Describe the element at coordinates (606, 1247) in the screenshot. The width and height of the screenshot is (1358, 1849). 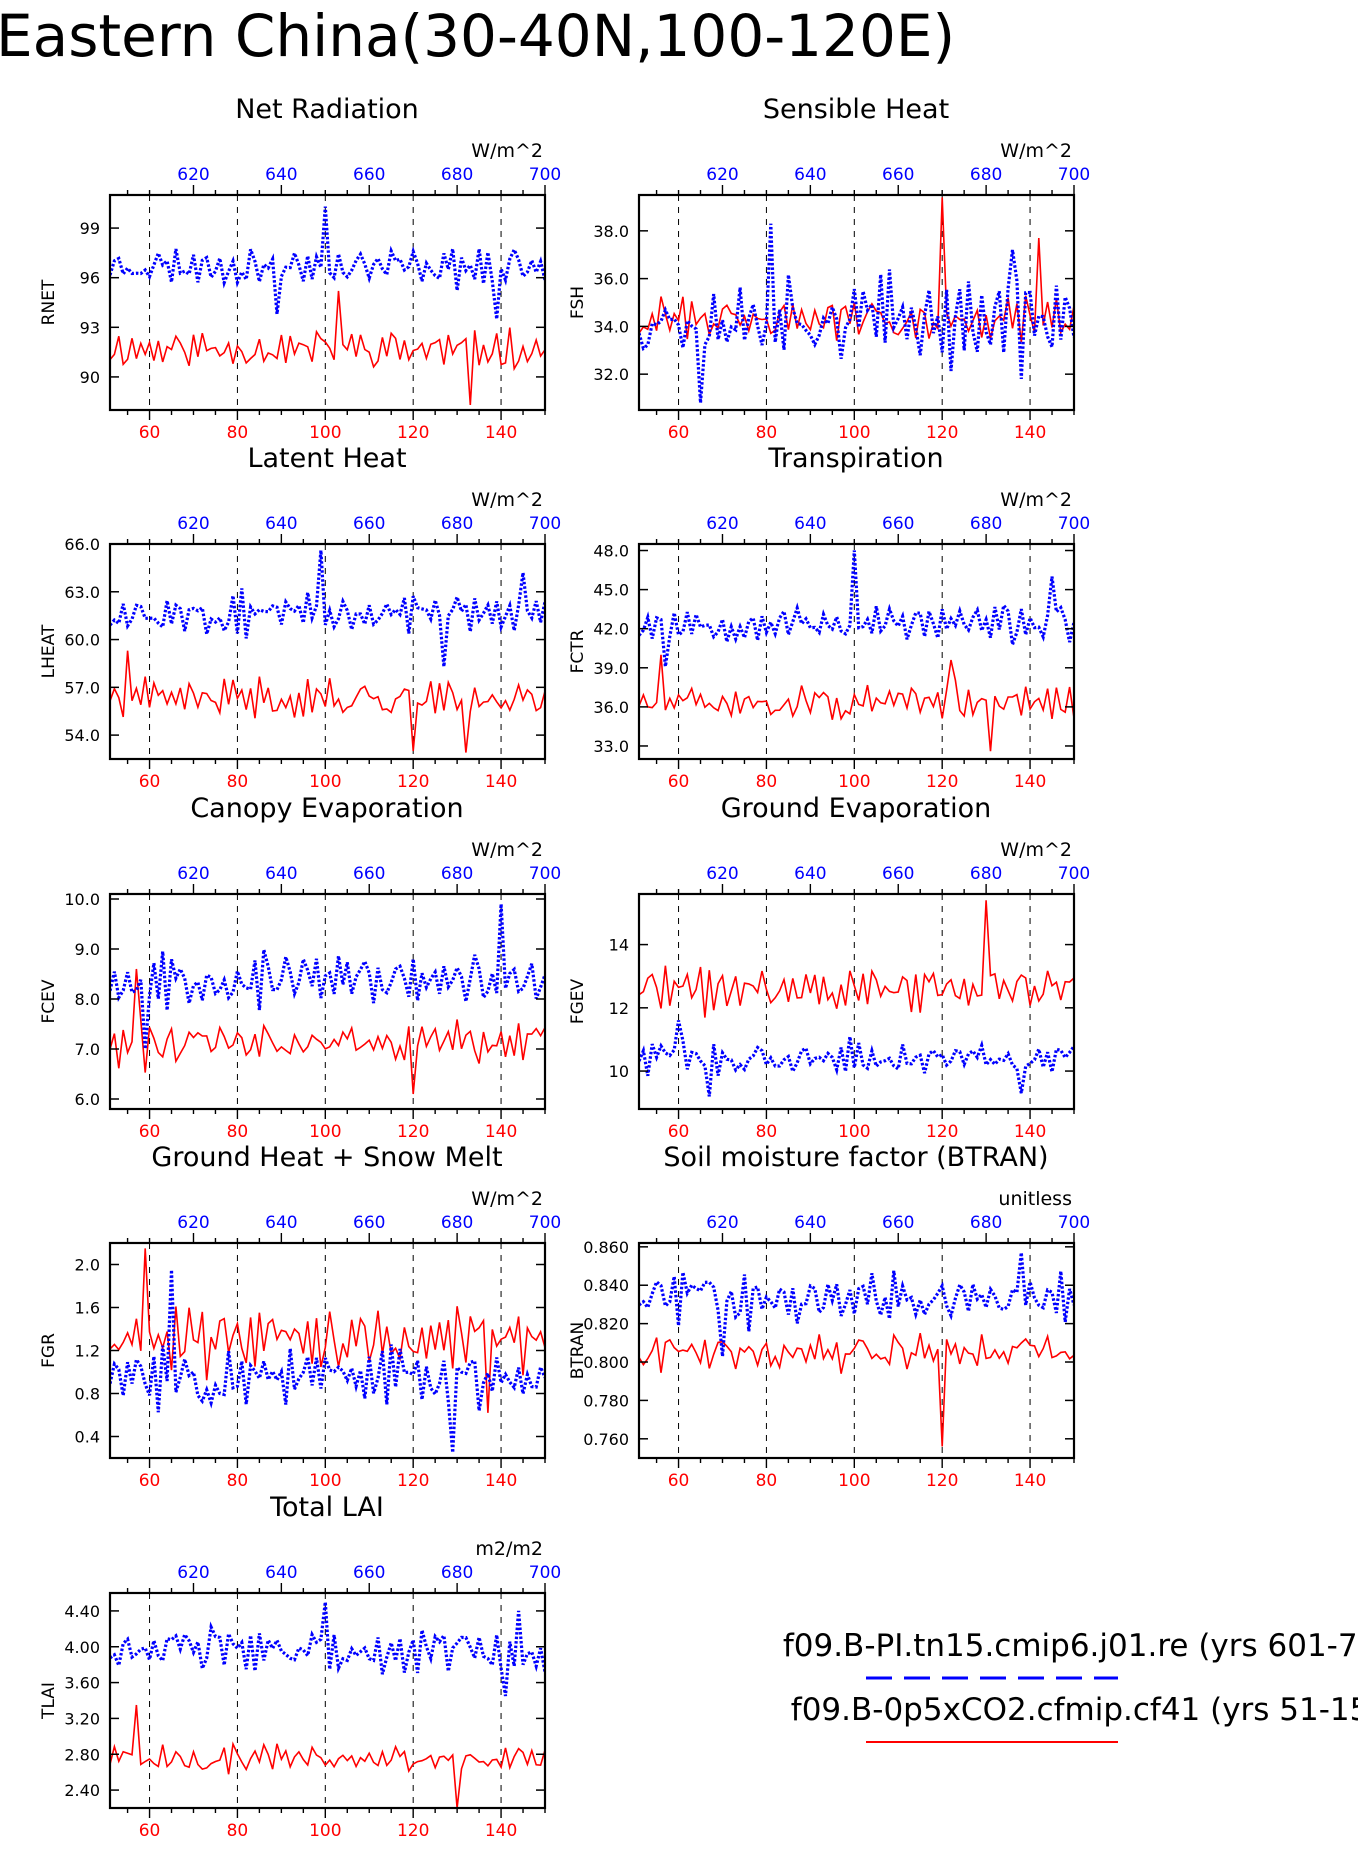
I see `y-tick-label: 0.860` at that location.